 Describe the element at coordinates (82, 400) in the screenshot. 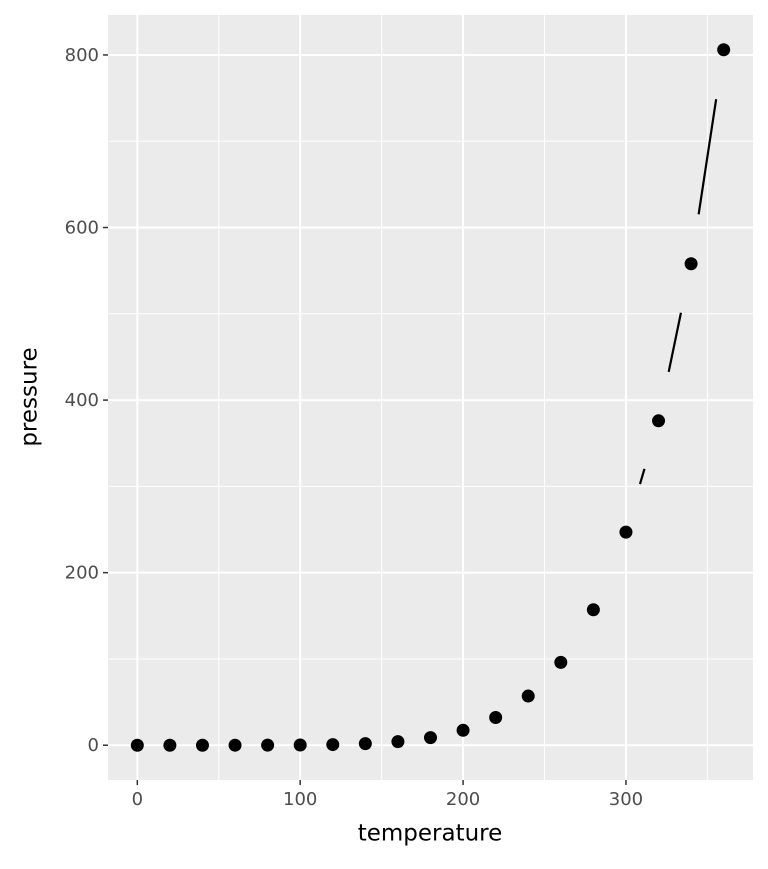

I see `y-tick-label: 400` at that location.